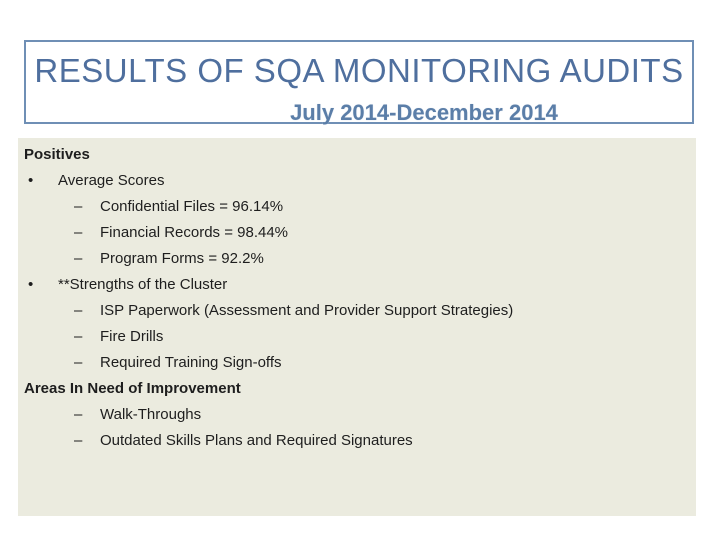  Describe the element at coordinates (424, 112) in the screenshot. I see `slide-subtitle: July 2014-December 2014` at that location.